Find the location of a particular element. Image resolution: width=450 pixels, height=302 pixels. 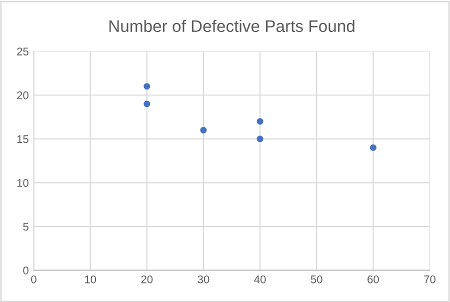

x-tick-label: 30 is located at coordinates (204, 279).